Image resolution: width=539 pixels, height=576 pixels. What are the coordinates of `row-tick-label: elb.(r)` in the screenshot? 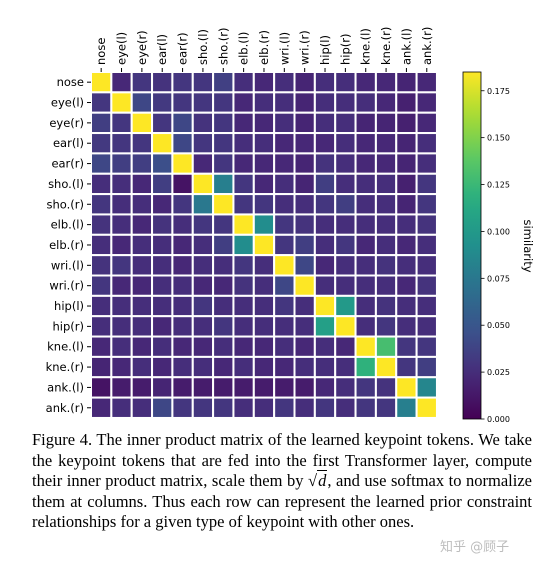 It's located at (66, 245).